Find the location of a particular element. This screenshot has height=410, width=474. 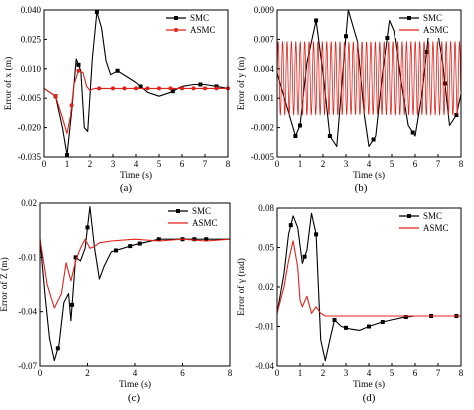

y-tick-label: 0.040 is located at coordinates (31, 10).